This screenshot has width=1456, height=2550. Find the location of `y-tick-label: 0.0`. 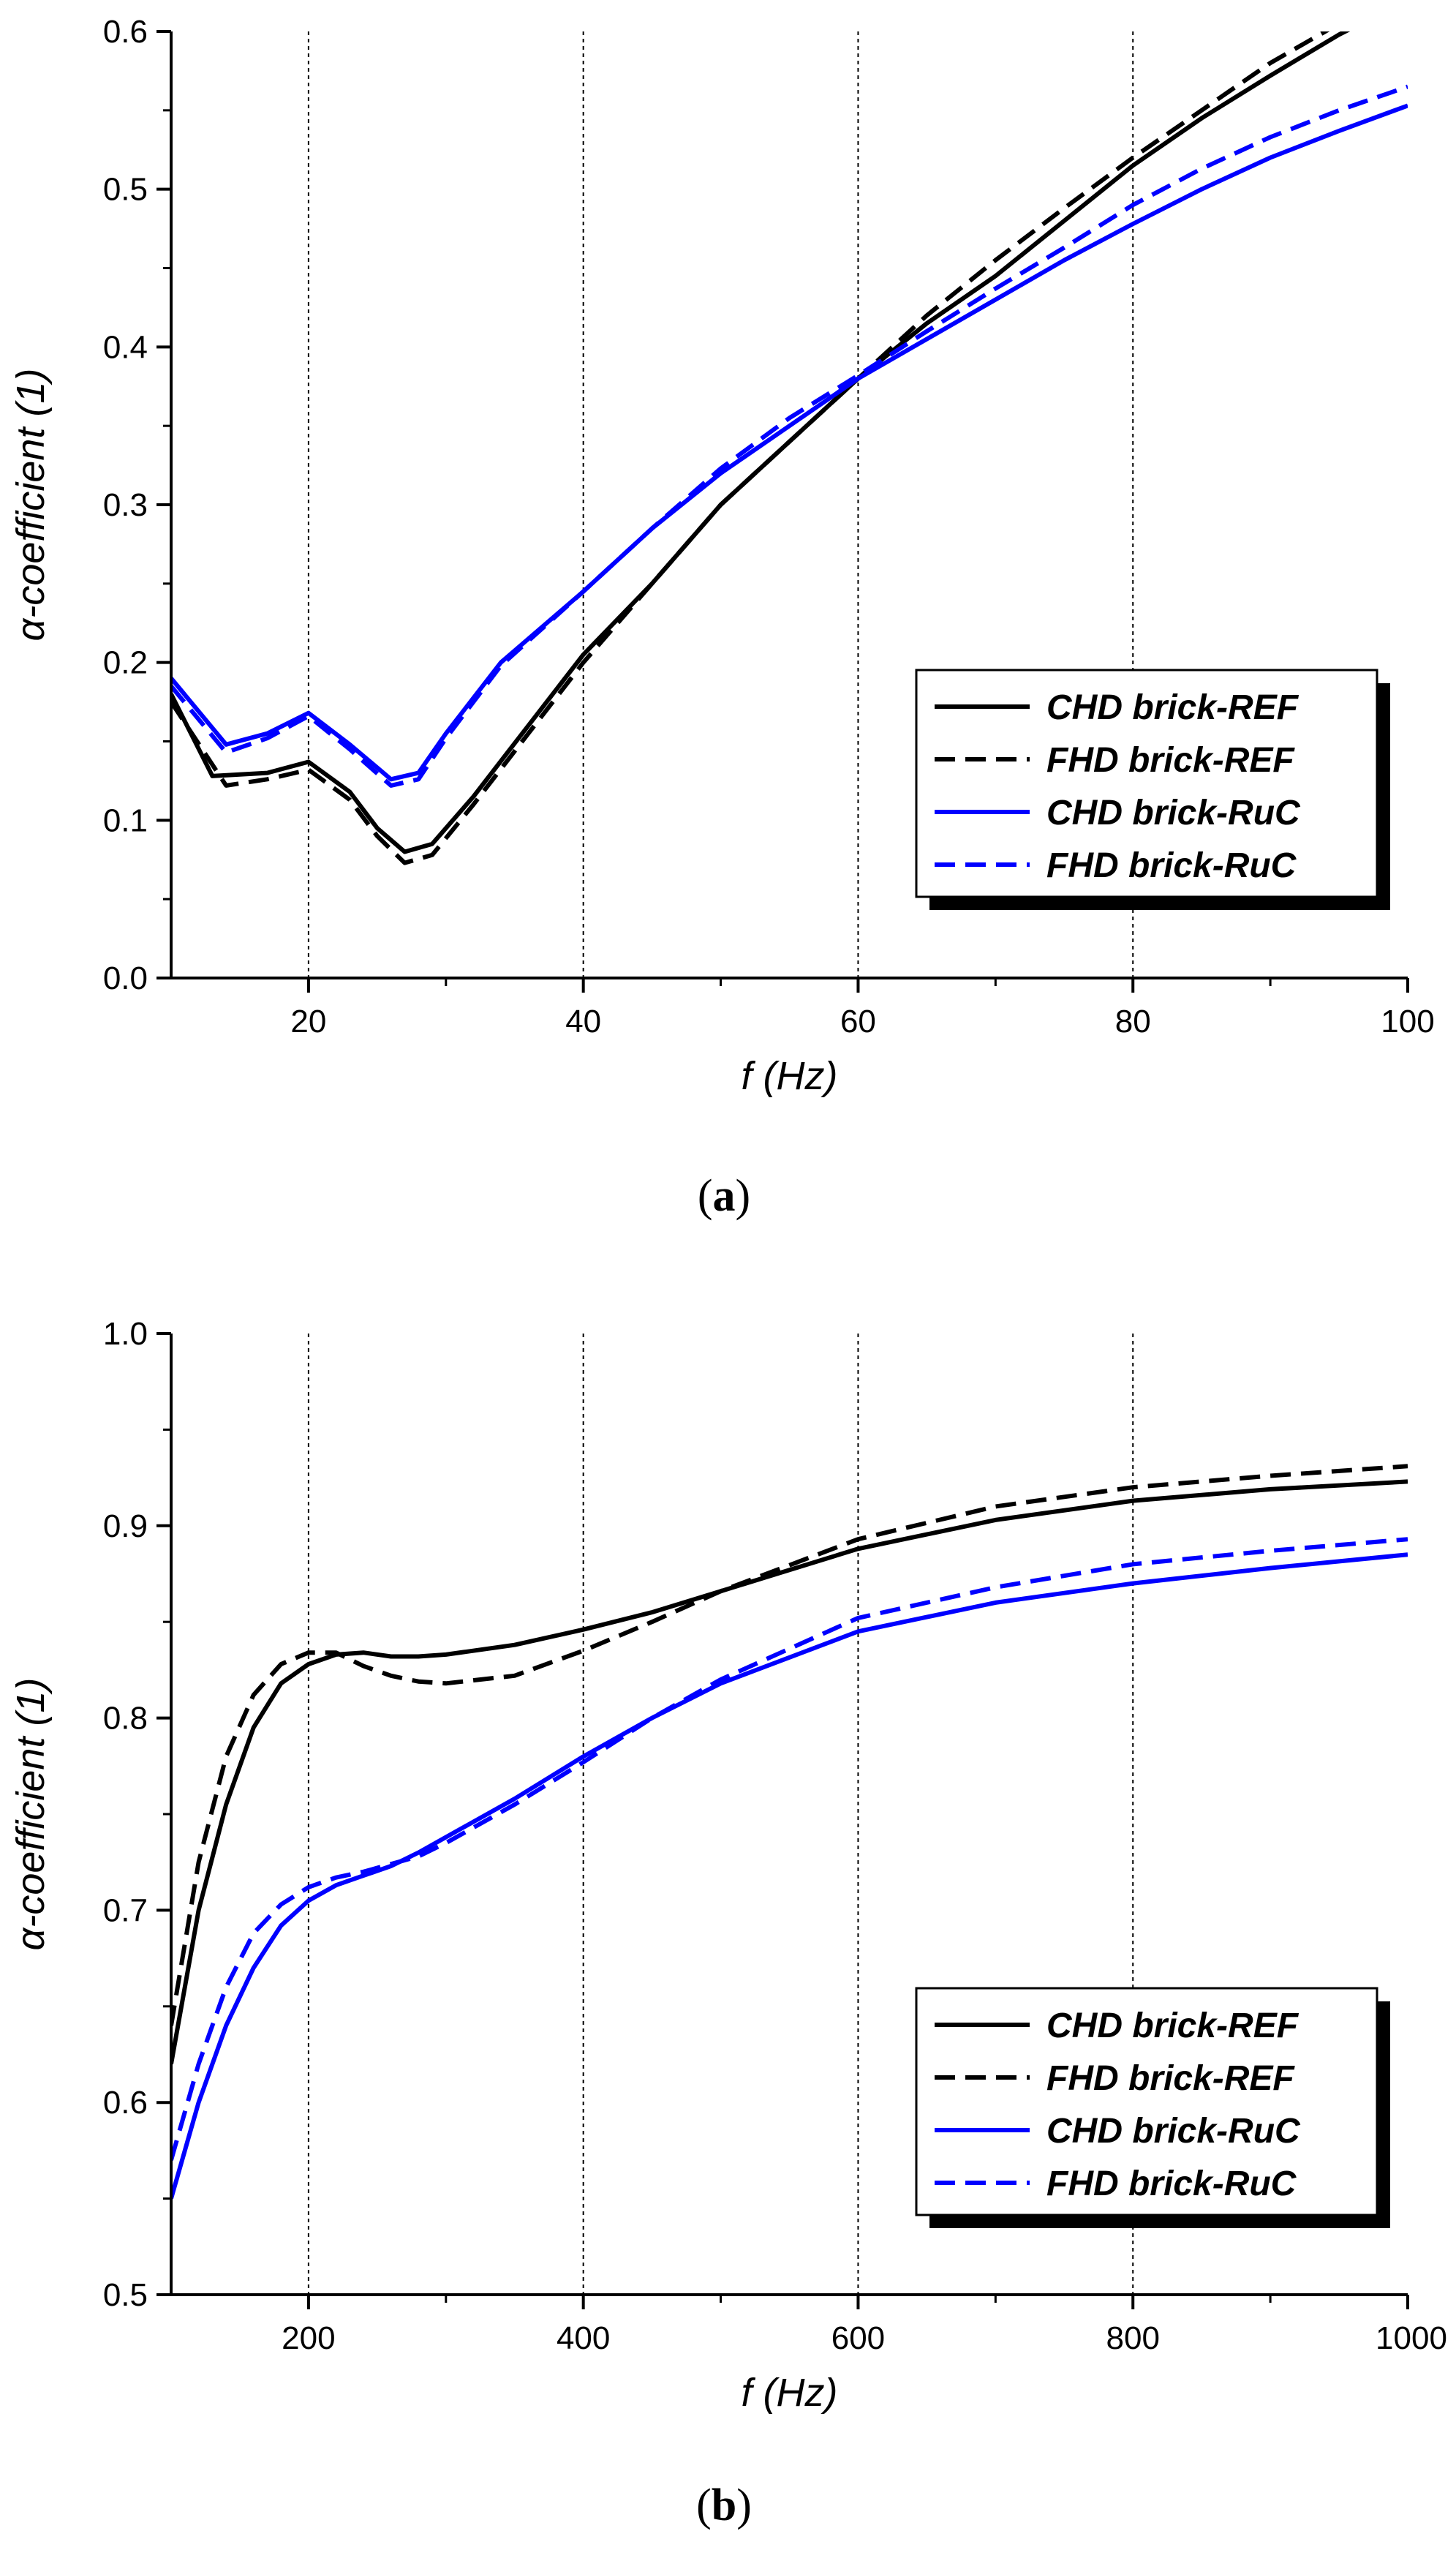

y-tick-label: 0.0 is located at coordinates (126, 978).